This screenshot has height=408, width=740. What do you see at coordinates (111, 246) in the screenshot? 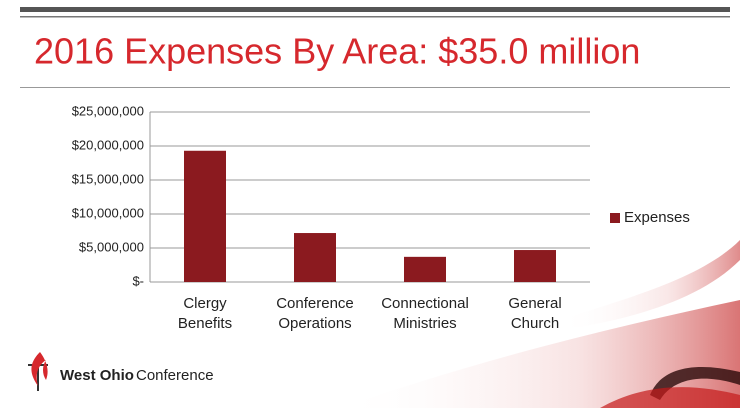
I see `y-tick-label: $5,000,000` at bounding box center [111, 246].